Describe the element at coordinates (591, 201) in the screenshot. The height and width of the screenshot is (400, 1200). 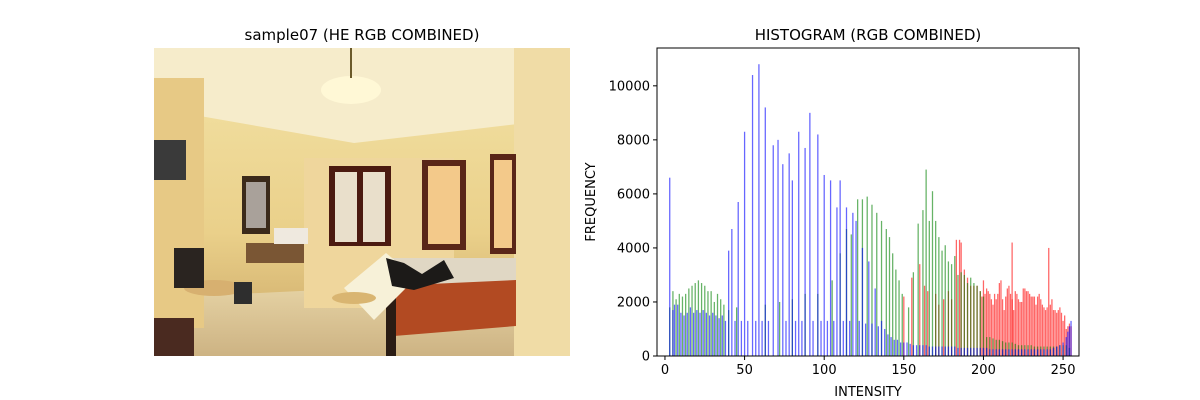
I see `y-axis-label: FREQUENCY` at that location.